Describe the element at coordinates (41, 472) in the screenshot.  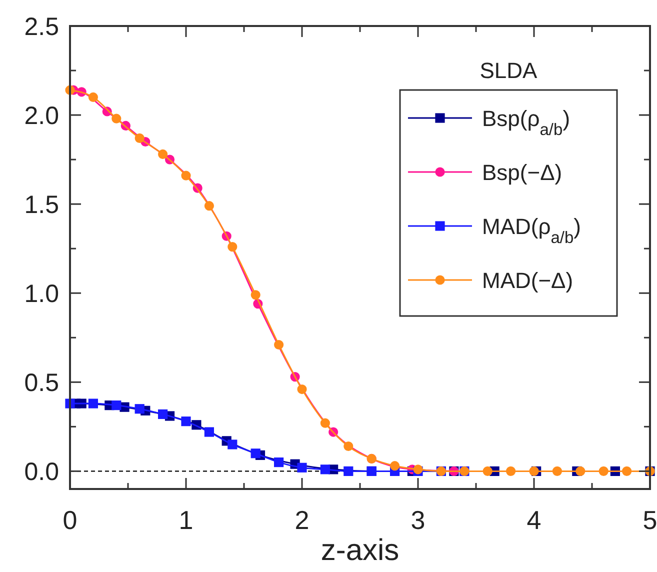
I see `y-tick-label: 0.0` at that location.